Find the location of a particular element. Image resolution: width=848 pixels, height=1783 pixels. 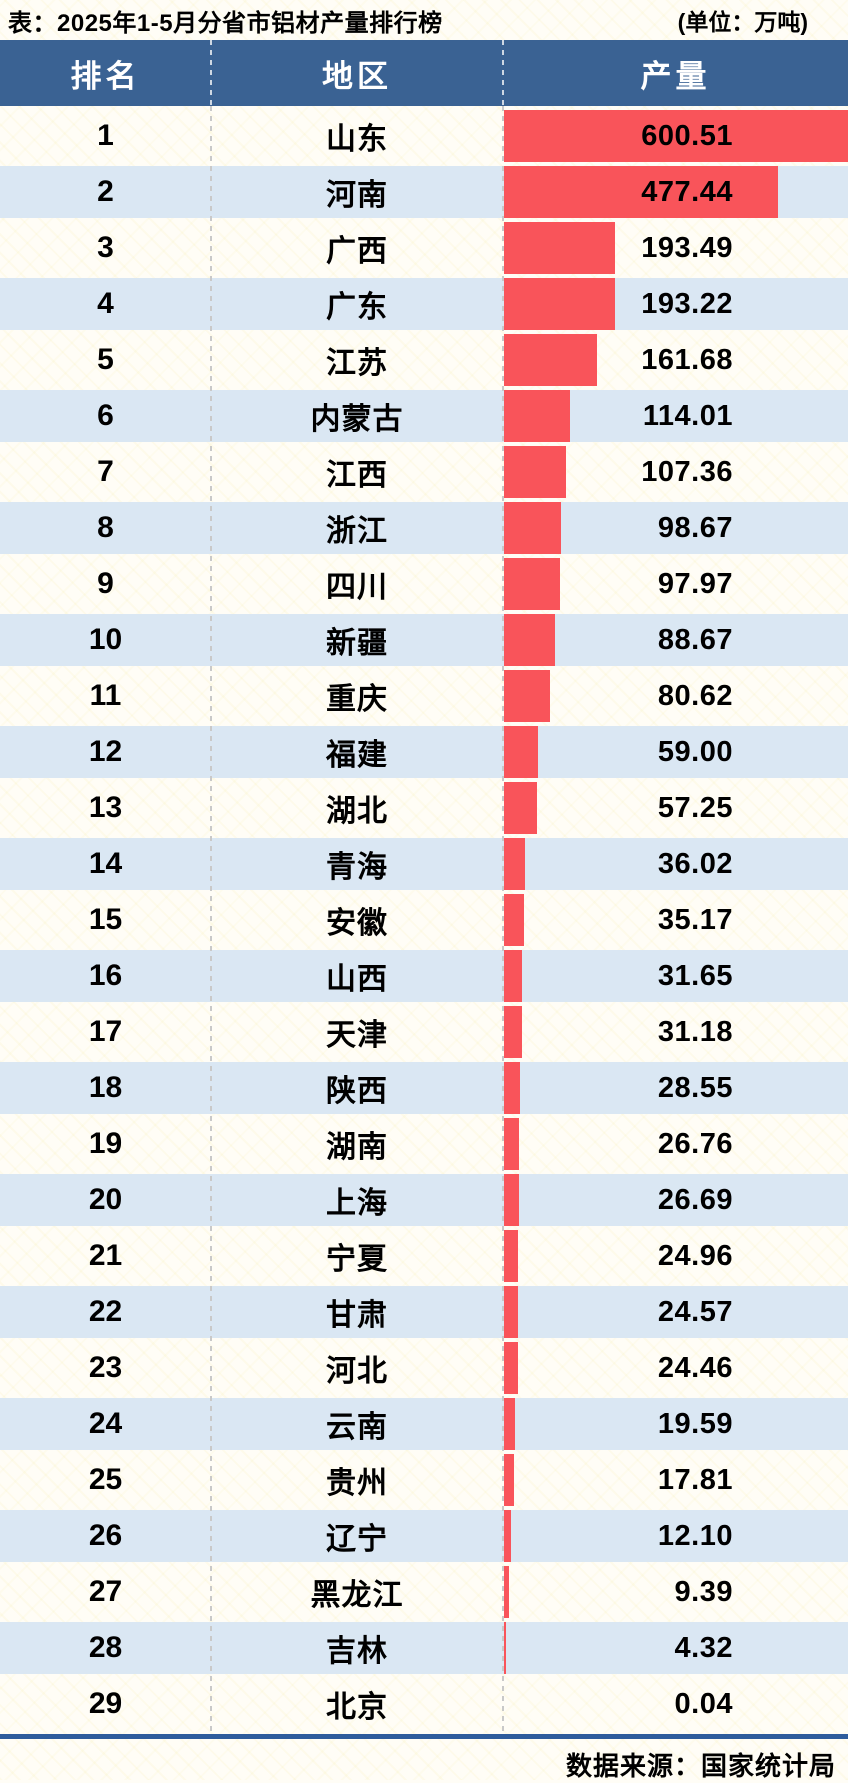

rank-cell: 19 is located at coordinates (105, 1144).